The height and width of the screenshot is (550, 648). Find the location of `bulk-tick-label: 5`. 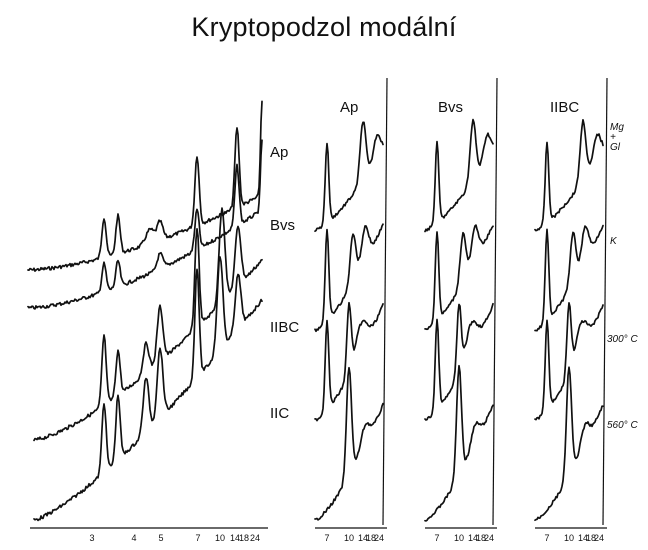

bulk-tick-label: 5 is located at coordinates (160, 538).